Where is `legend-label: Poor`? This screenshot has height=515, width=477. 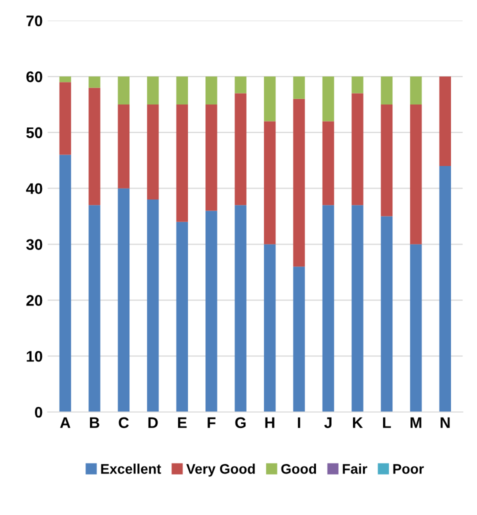
legend-label: Poor is located at coordinates (408, 469).